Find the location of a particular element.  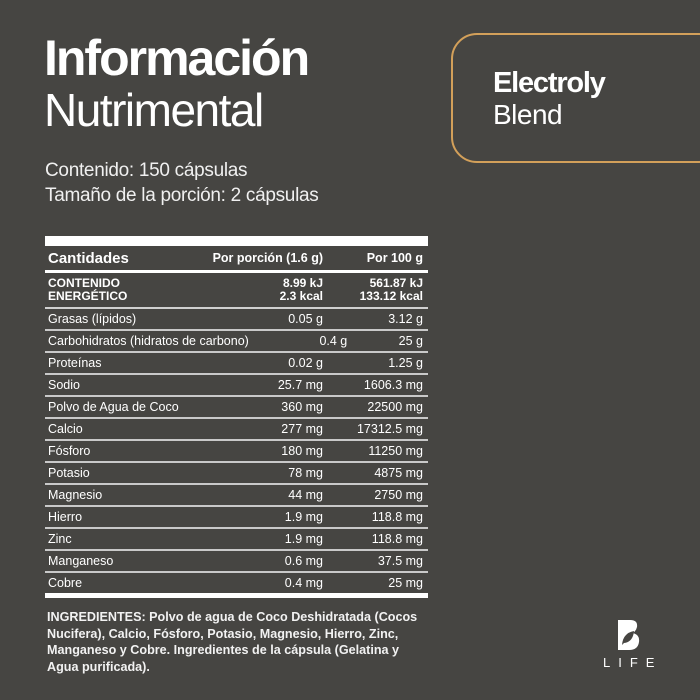

per-100g-value: 25 mg is located at coordinates (405, 583).